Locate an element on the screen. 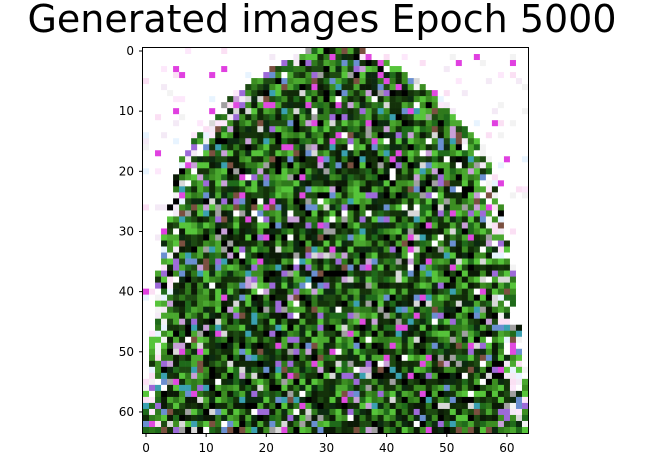  y-tick-label: 60 is located at coordinates (126, 412).